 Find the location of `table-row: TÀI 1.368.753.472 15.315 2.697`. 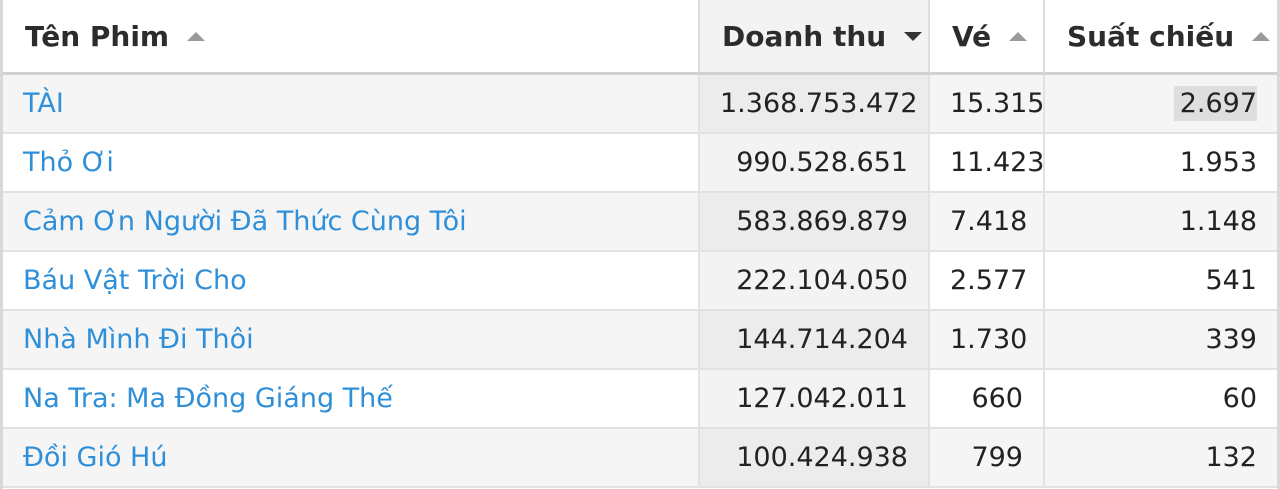

table-row: TÀI 1.368.753.472 15.315 2.697 is located at coordinates (640, 103).